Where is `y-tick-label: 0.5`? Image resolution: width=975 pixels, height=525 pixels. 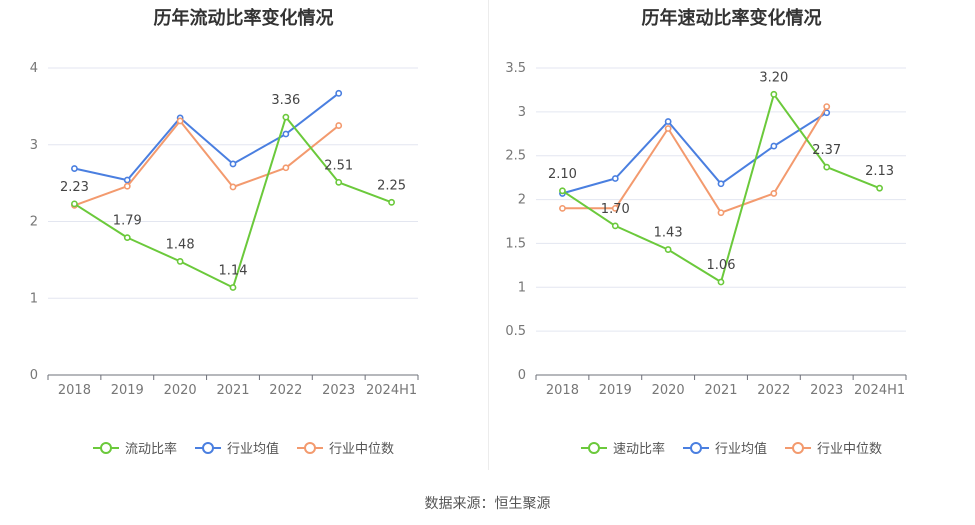
y-tick-label: 0.5 is located at coordinates (515, 331).